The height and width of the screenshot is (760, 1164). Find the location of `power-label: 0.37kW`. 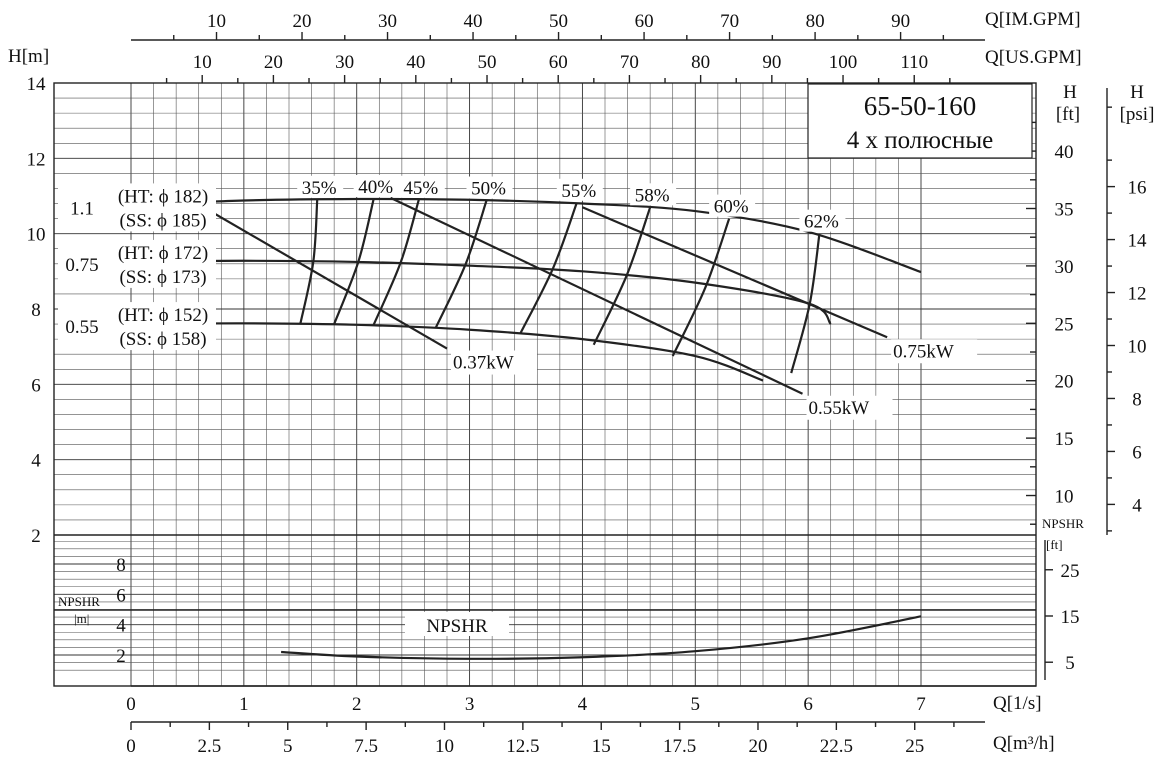

power-label: 0.37kW is located at coordinates (483, 363).